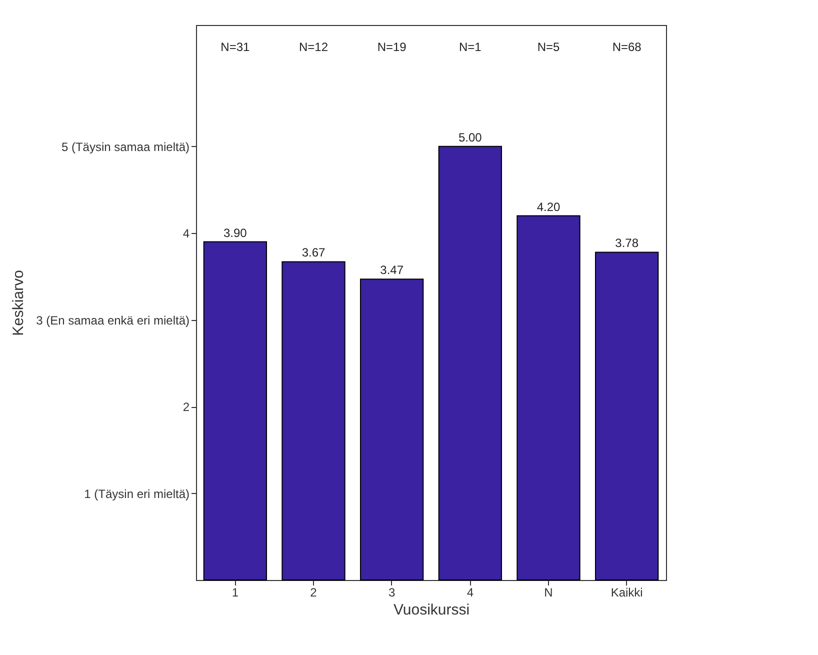 This screenshot has height=655, width=818. I want to click on annotation: N=68, so click(627, 47).